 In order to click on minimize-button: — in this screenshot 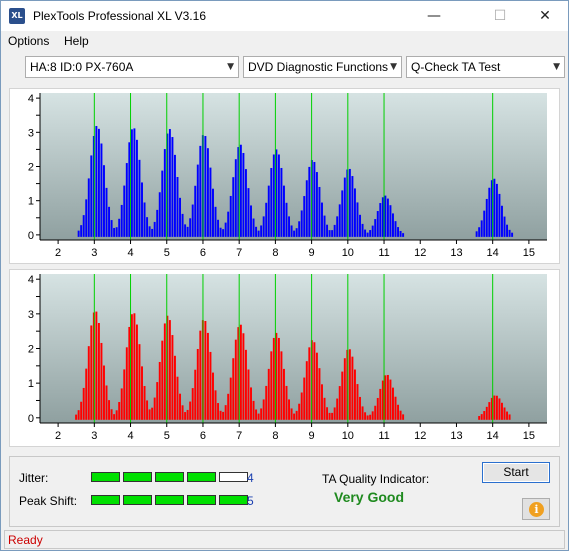, I will do `click(434, 16)`.